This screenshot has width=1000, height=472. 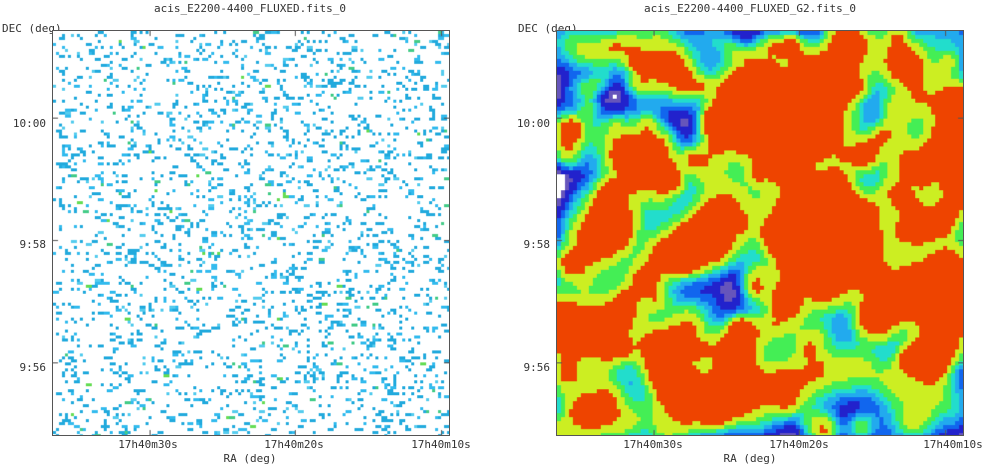 I want to click on image-title: acis_E2200-4400_FLUXED_G2.fits_0, so click(x=750, y=8).